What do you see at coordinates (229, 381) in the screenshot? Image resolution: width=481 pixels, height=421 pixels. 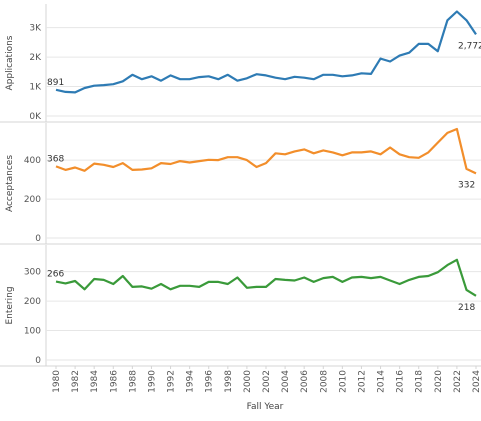 I see `x-tick-label: 1998` at bounding box center [229, 381].